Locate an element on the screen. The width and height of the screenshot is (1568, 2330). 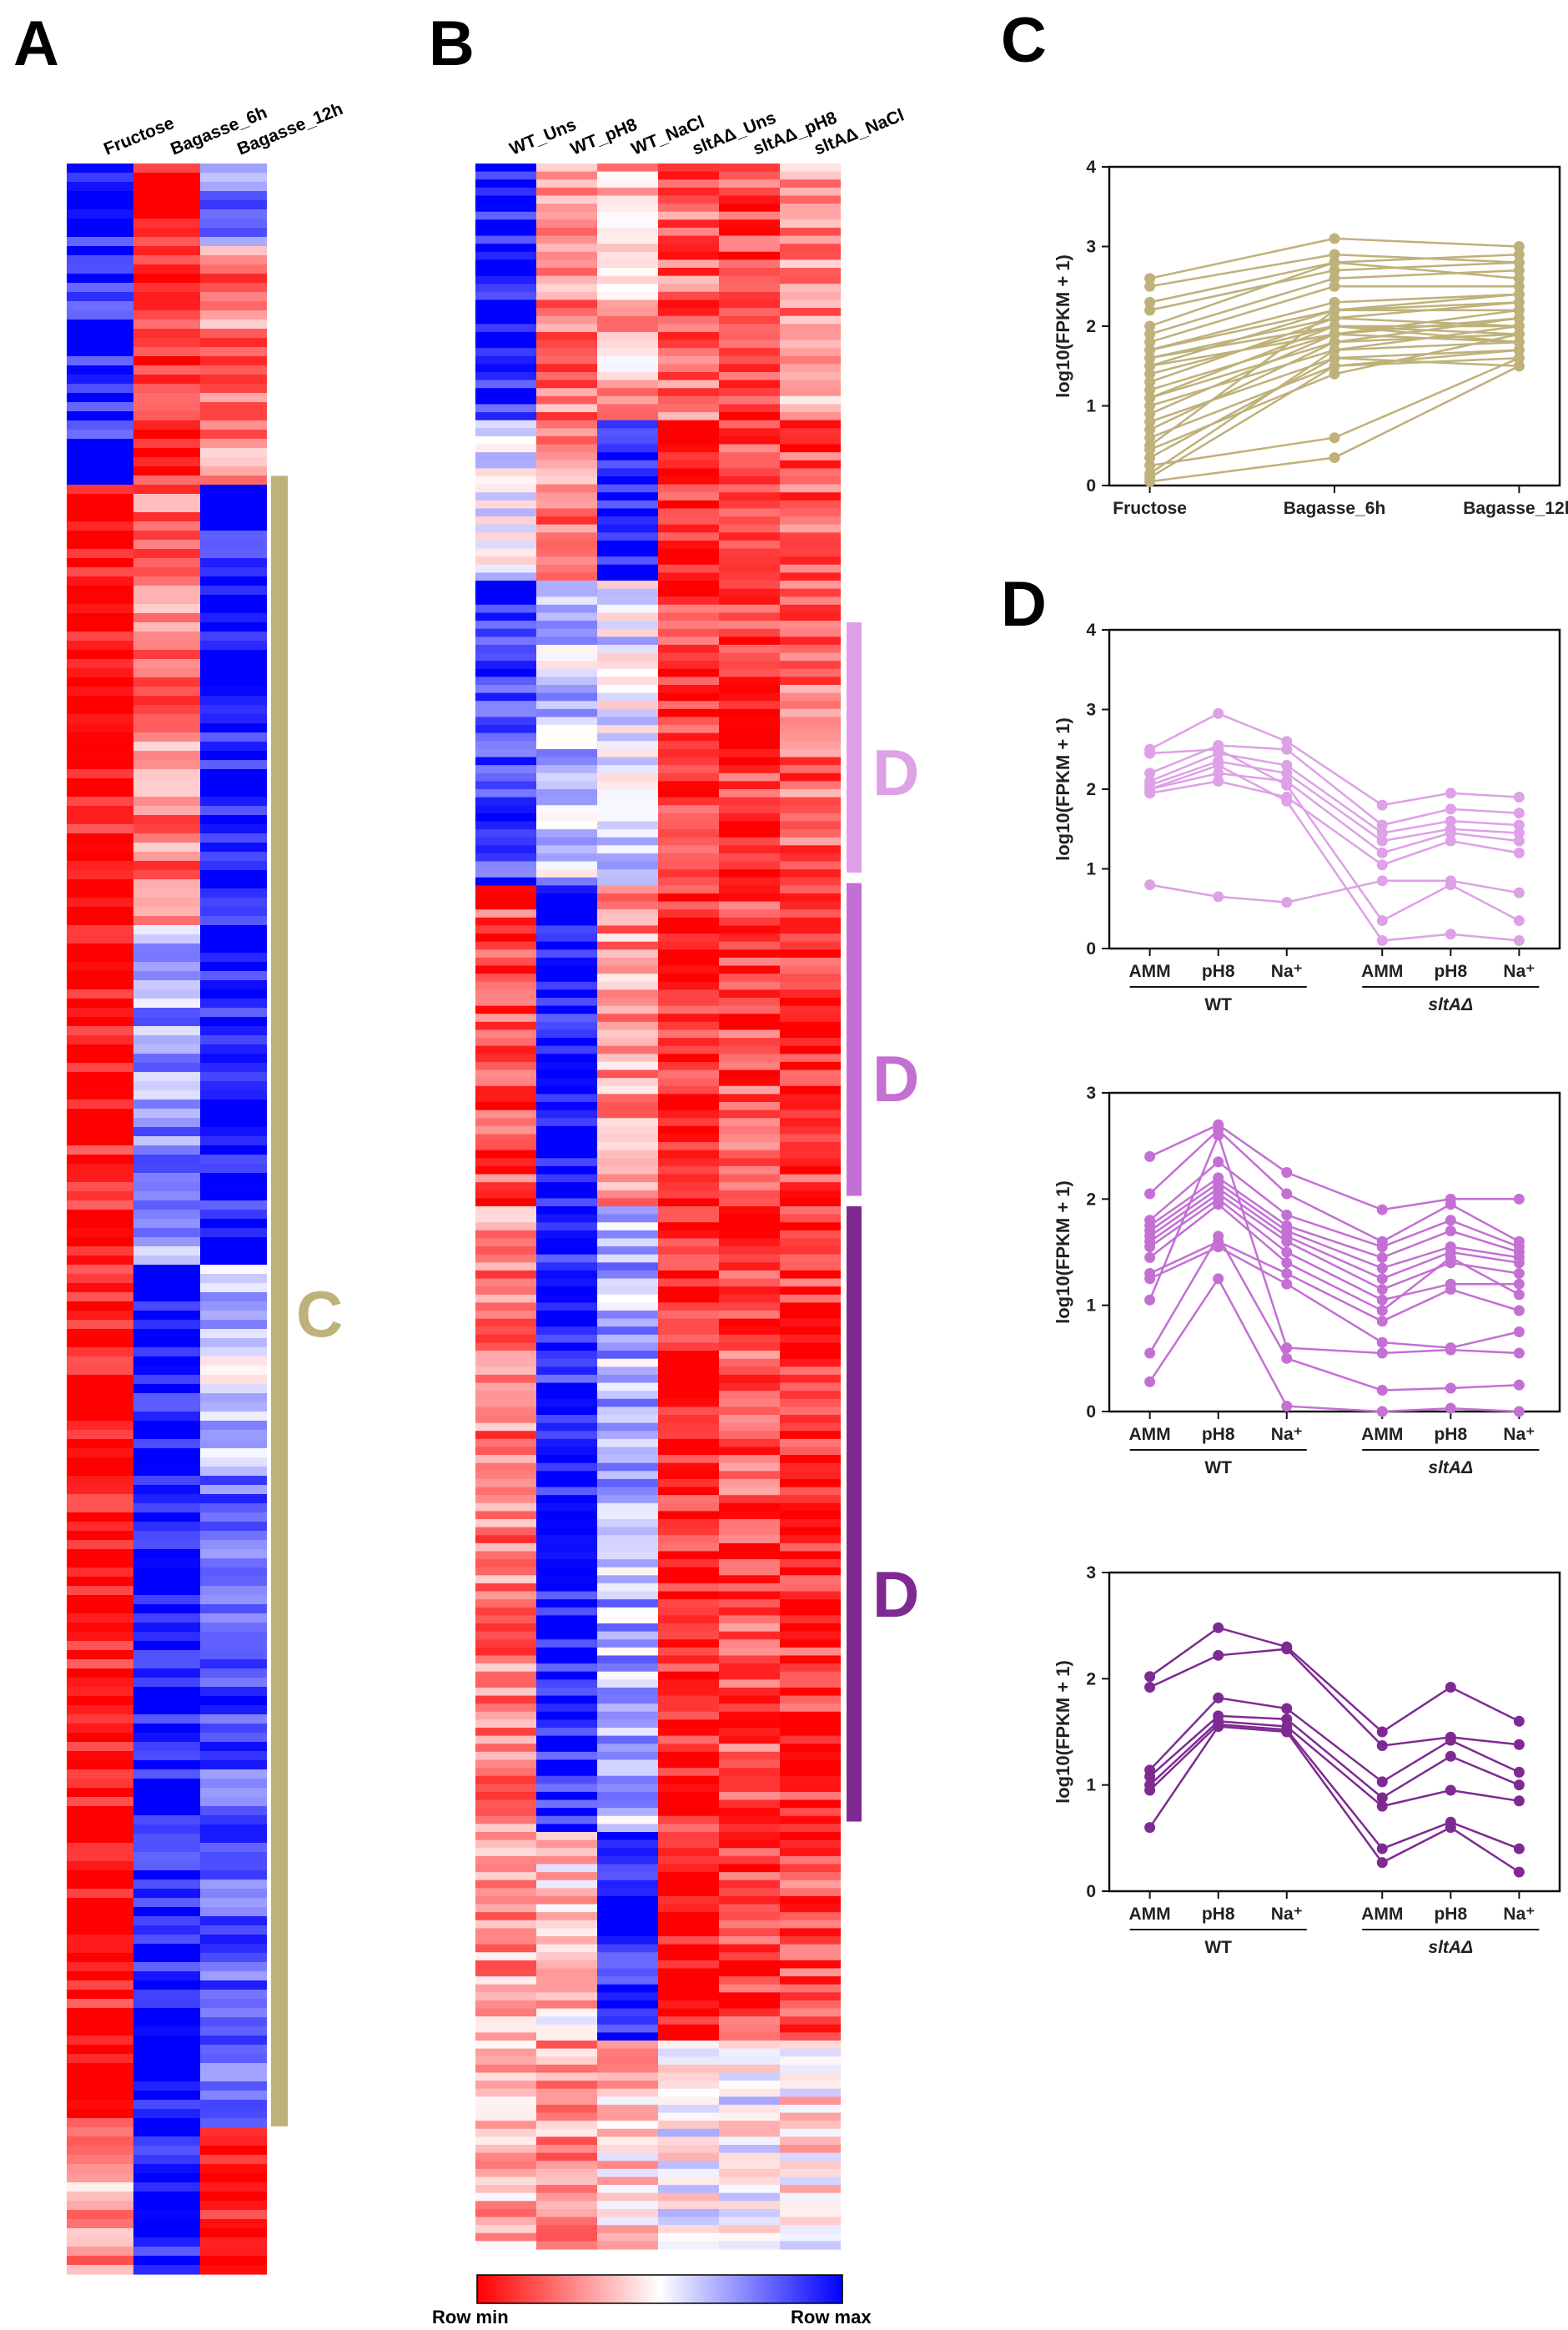
x-tick-label: Na⁺ is located at coordinates (1287, 1434).